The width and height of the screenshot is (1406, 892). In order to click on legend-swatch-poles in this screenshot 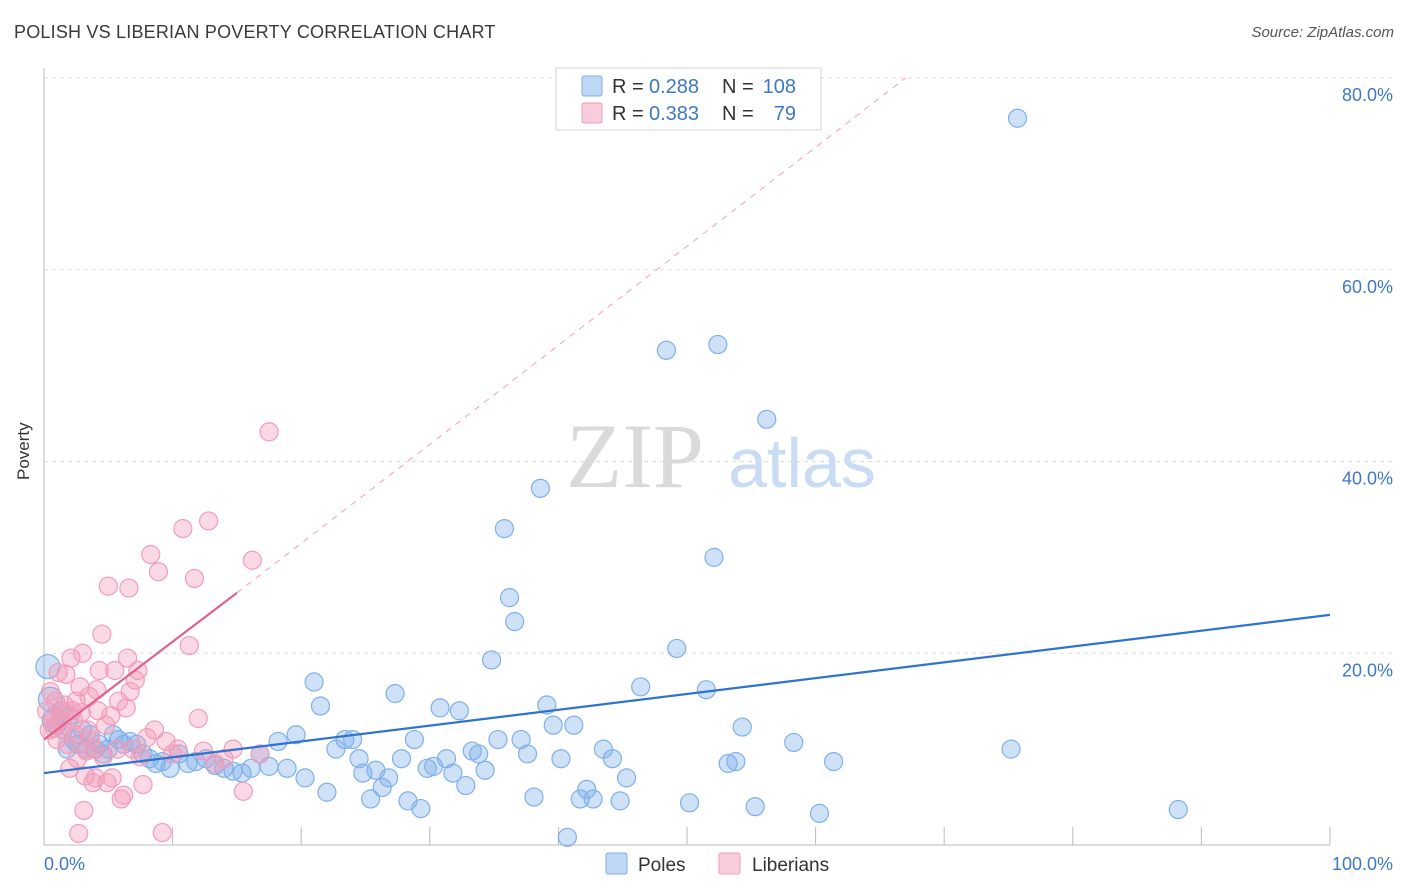, I will do `click(592, 86)`.